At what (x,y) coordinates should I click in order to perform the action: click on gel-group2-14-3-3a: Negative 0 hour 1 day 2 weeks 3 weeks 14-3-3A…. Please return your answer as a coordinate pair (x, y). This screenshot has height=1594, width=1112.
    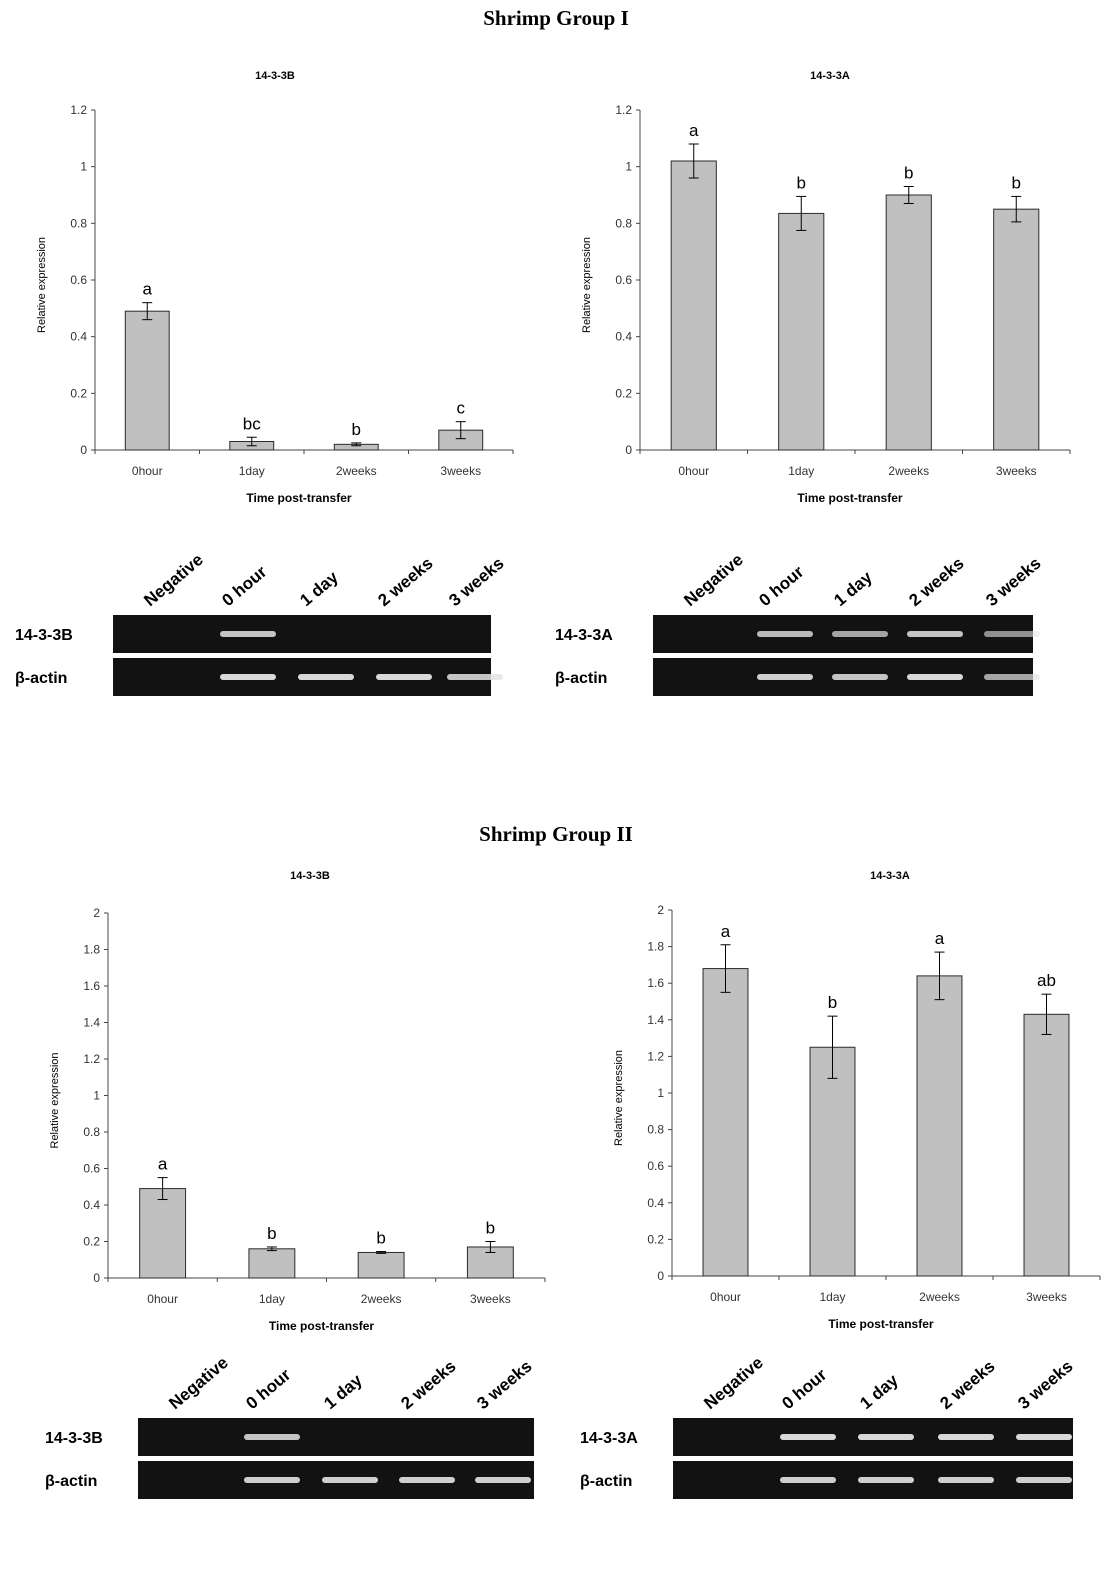
    Looking at the image, I should click on (828, 1426).